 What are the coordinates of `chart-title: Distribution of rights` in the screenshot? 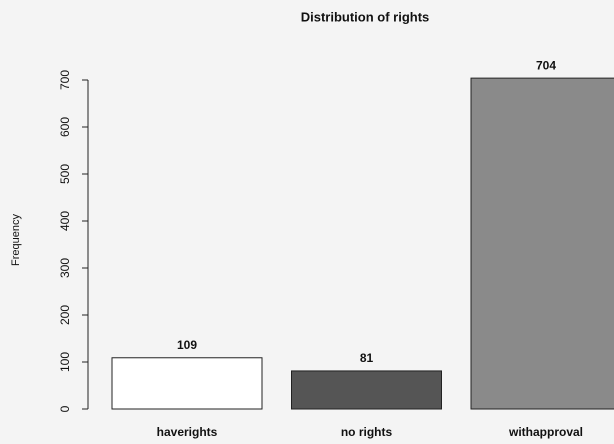 It's located at (365, 16).